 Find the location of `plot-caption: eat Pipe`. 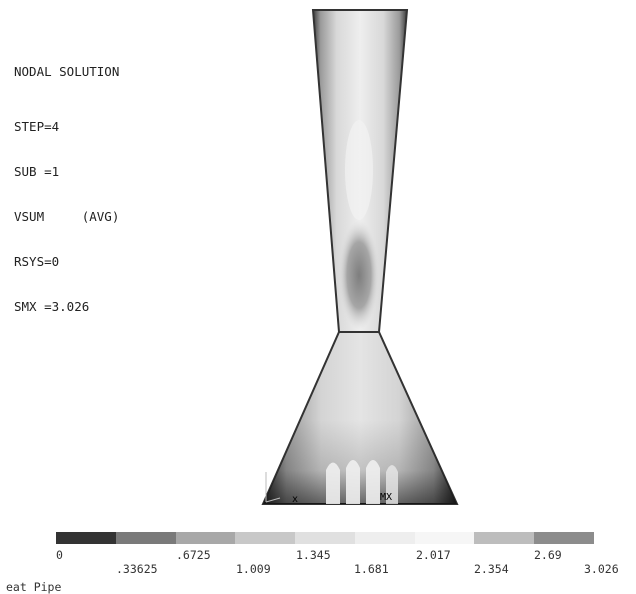

plot-caption: eat Pipe is located at coordinates (34, 587).